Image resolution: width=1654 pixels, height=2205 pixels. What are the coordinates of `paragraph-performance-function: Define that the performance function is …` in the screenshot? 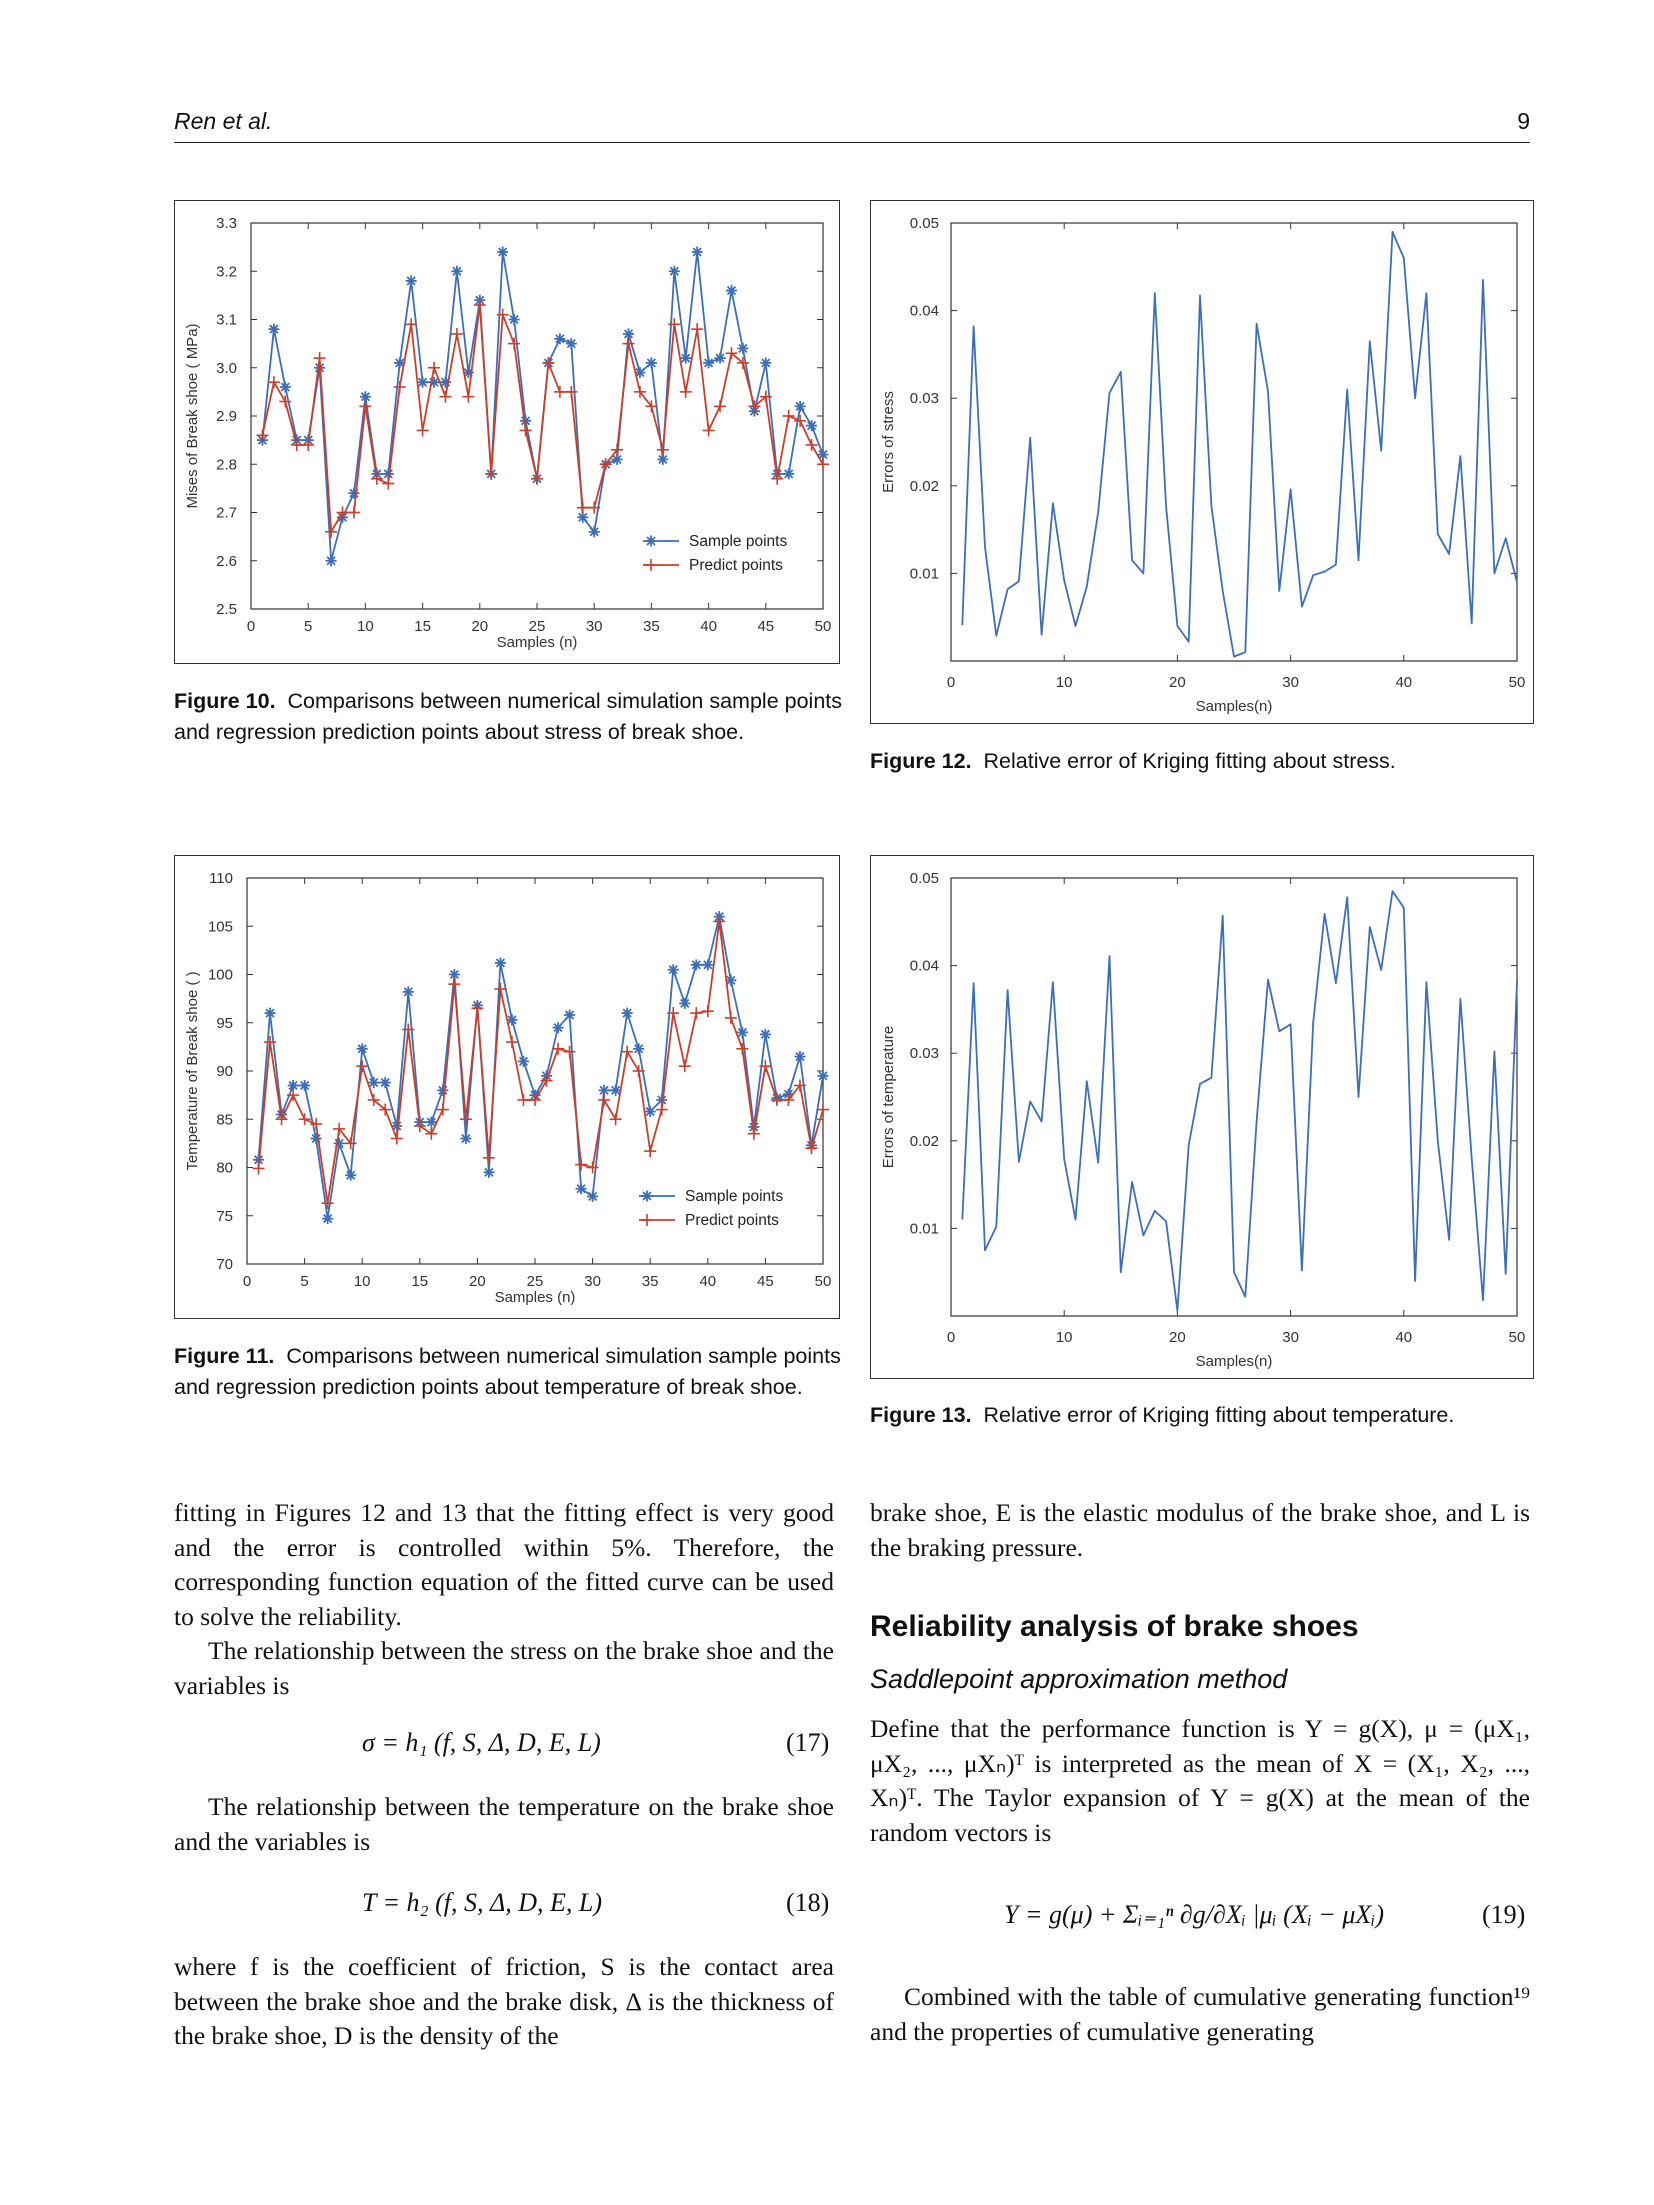 It's located at (1200, 1780).